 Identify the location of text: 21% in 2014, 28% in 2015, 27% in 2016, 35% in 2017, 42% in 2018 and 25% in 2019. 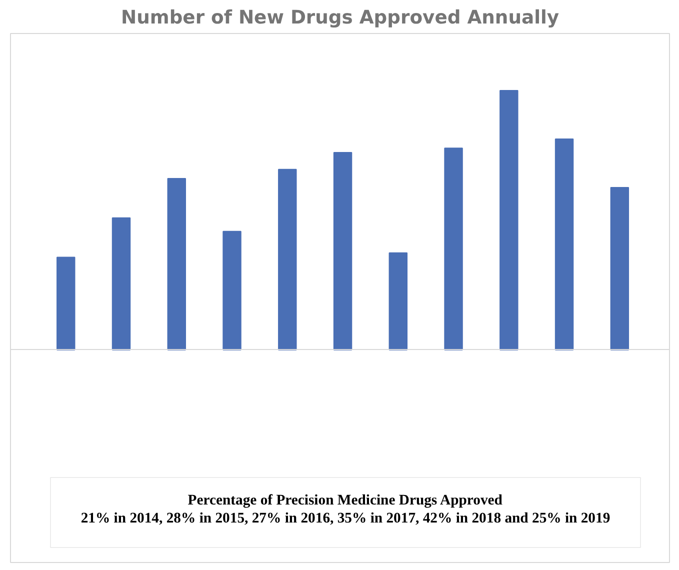
(345, 518).